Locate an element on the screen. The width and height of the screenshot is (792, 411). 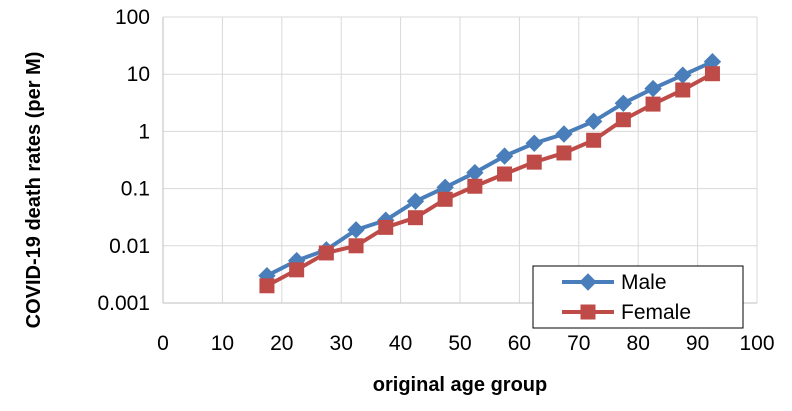
y-tick-label: 100 is located at coordinates (132, 17).